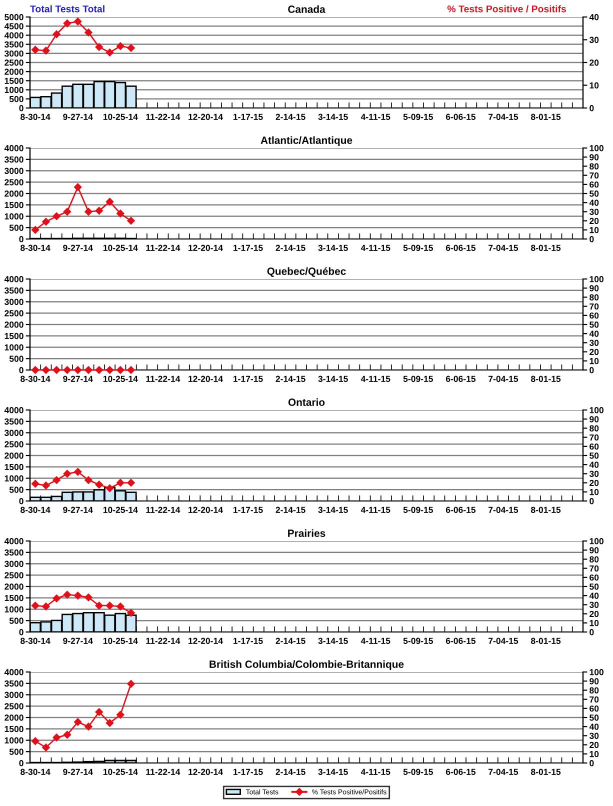 The width and height of the screenshot is (613, 806). What do you see at coordinates (503, 379) in the screenshot?
I see `x-tick-label: 7-04-15` at bounding box center [503, 379].